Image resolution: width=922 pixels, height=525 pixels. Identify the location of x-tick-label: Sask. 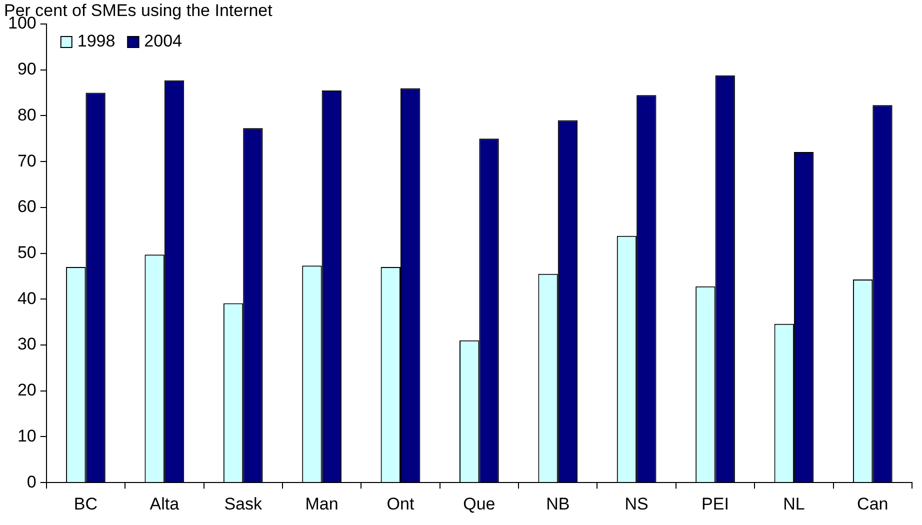
(243, 504).